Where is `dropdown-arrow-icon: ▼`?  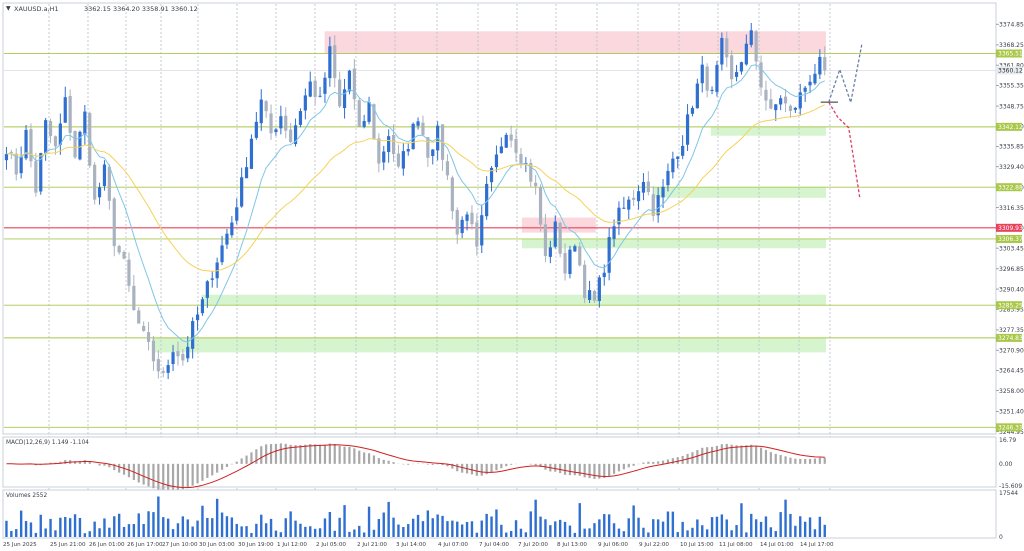 dropdown-arrow-icon: ▼ is located at coordinates (8, 8).